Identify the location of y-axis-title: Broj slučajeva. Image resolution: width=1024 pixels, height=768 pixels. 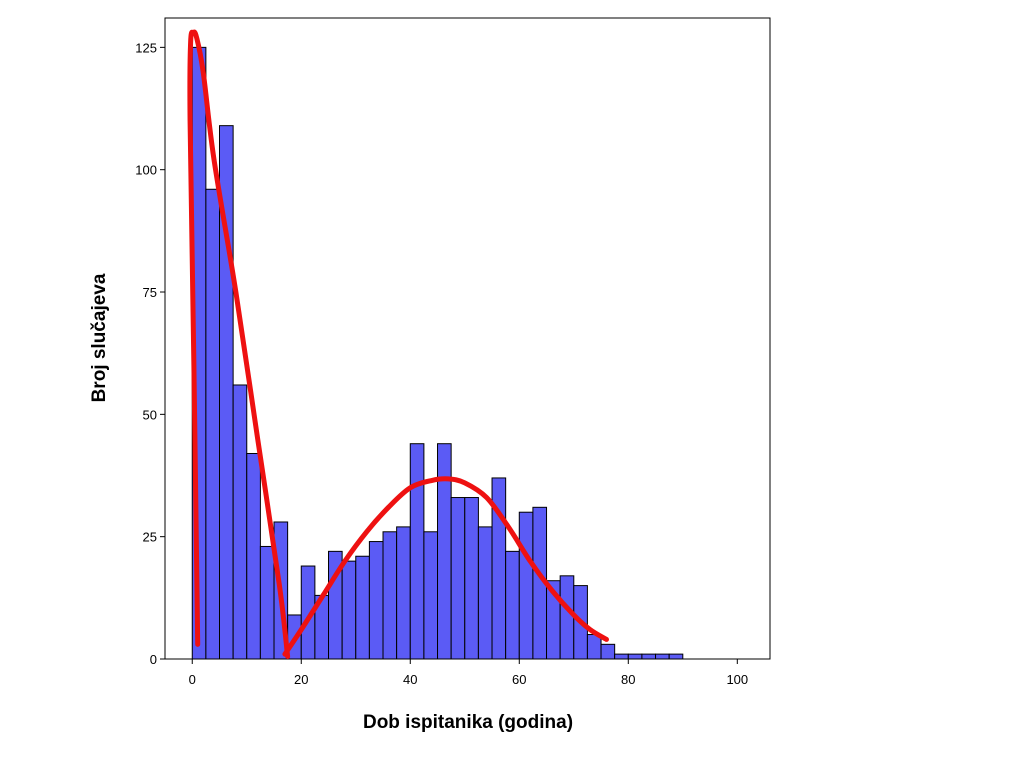
(99, 337).